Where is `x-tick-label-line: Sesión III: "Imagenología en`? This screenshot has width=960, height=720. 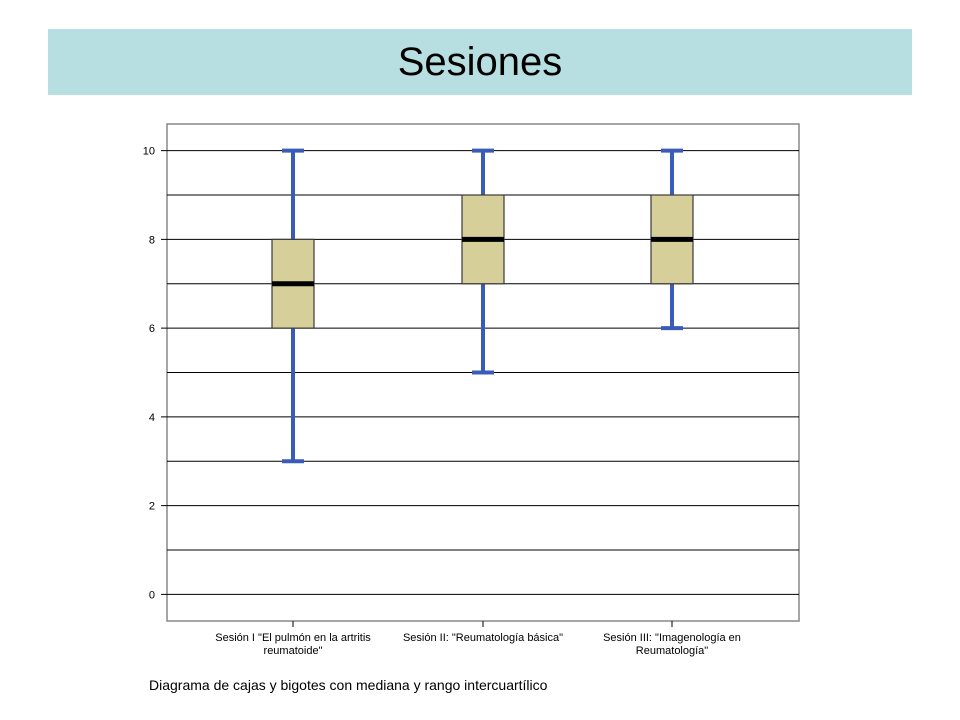 x-tick-label-line: Sesión III: "Imagenología en is located at coordinates (672, 638).